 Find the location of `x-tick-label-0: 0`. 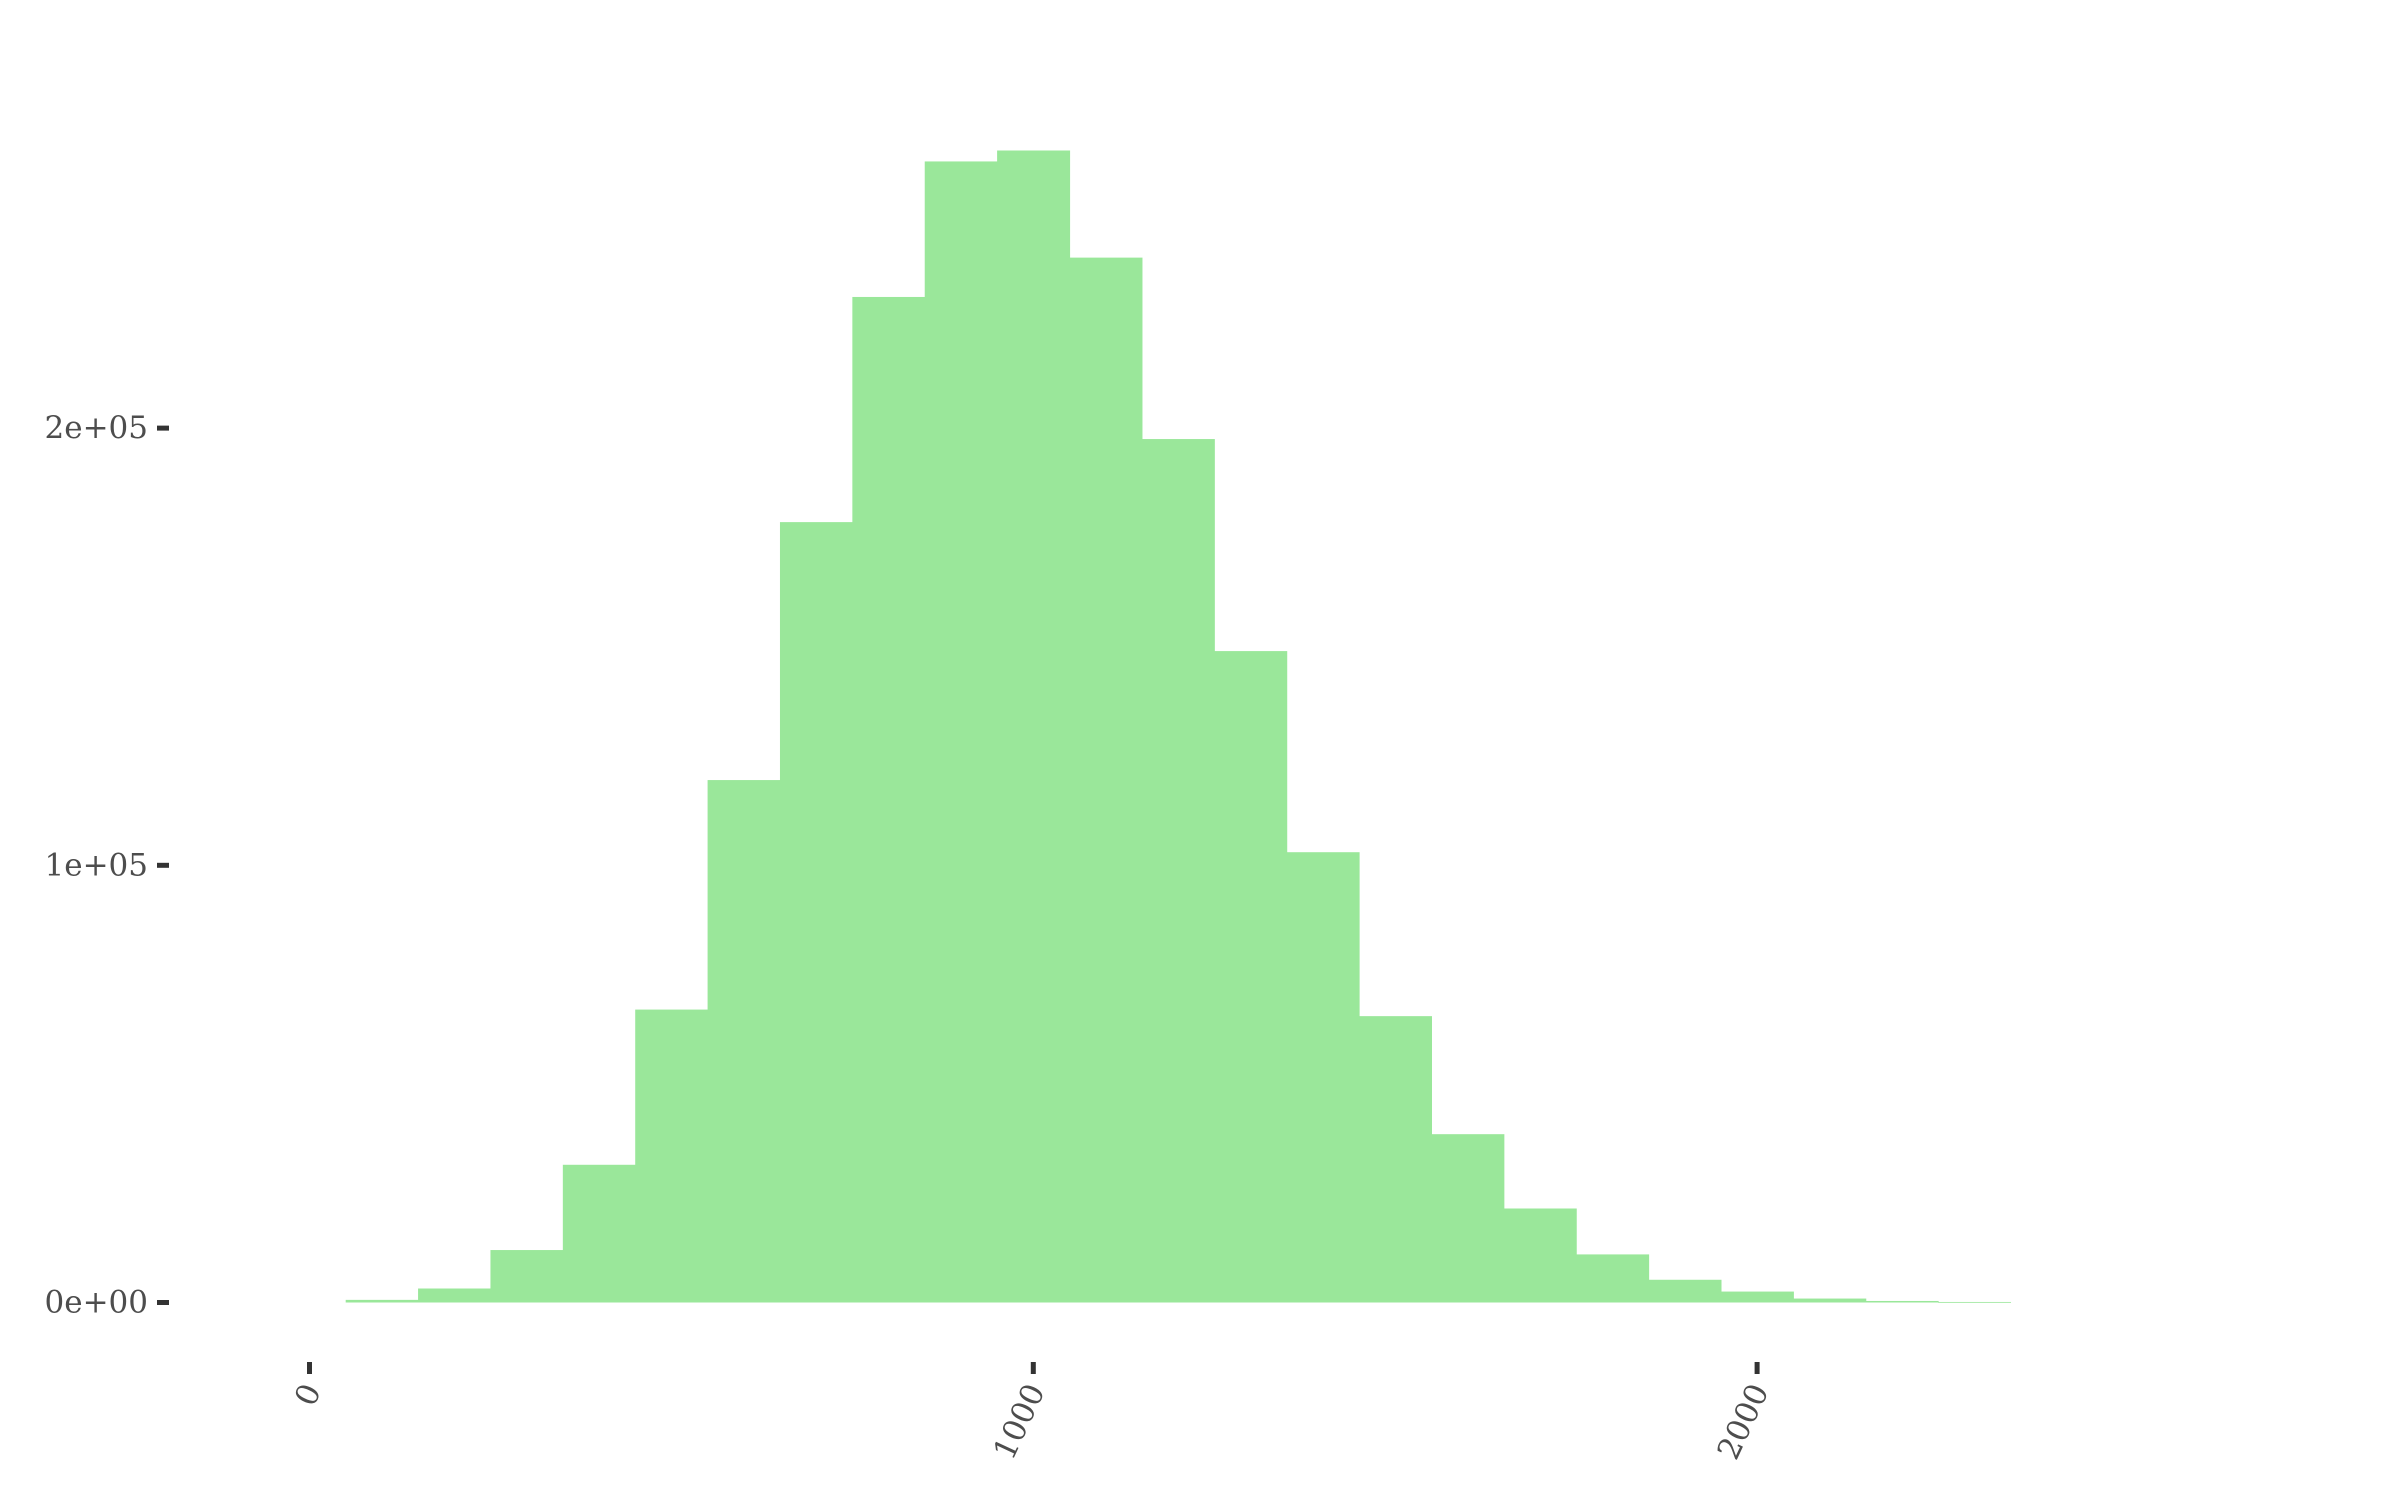

x-tick-label-0: 0 is located at coordinates (308, 1394).